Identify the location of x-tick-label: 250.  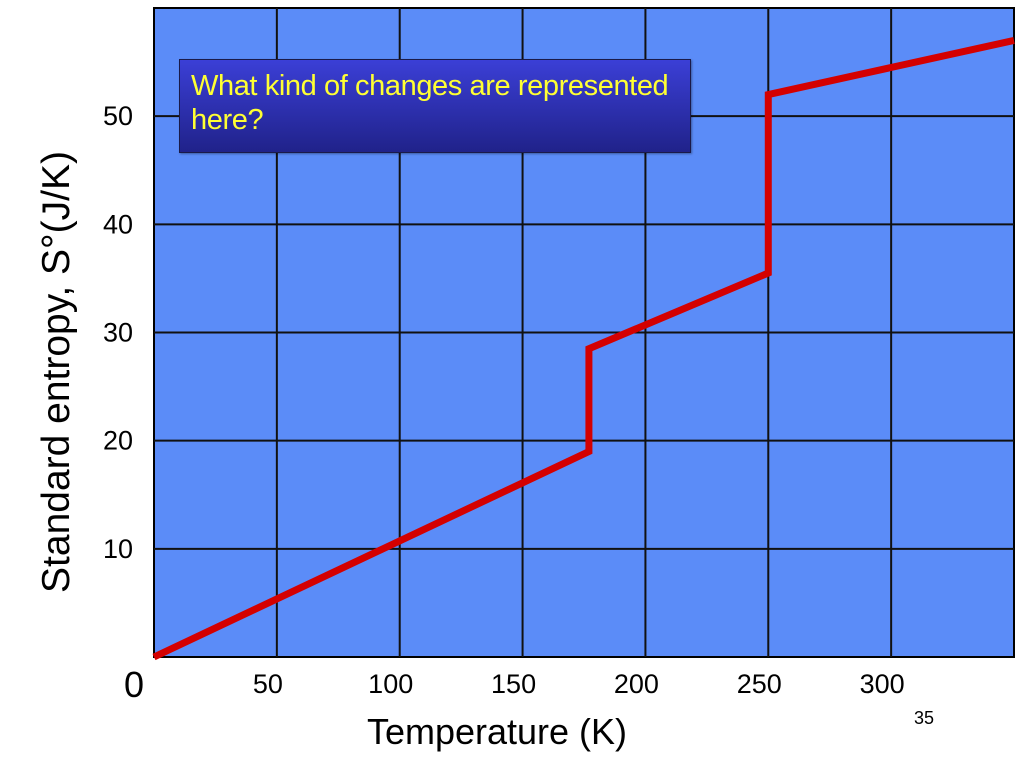
(759, 684).